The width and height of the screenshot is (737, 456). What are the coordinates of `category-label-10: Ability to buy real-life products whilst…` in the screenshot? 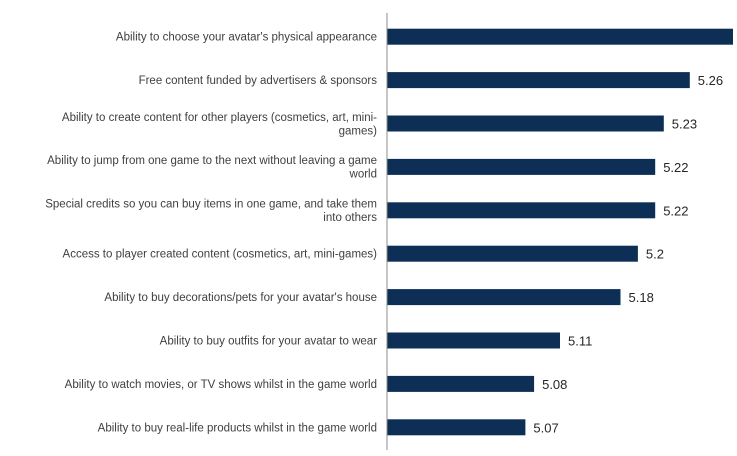 It's located at (237, 428).